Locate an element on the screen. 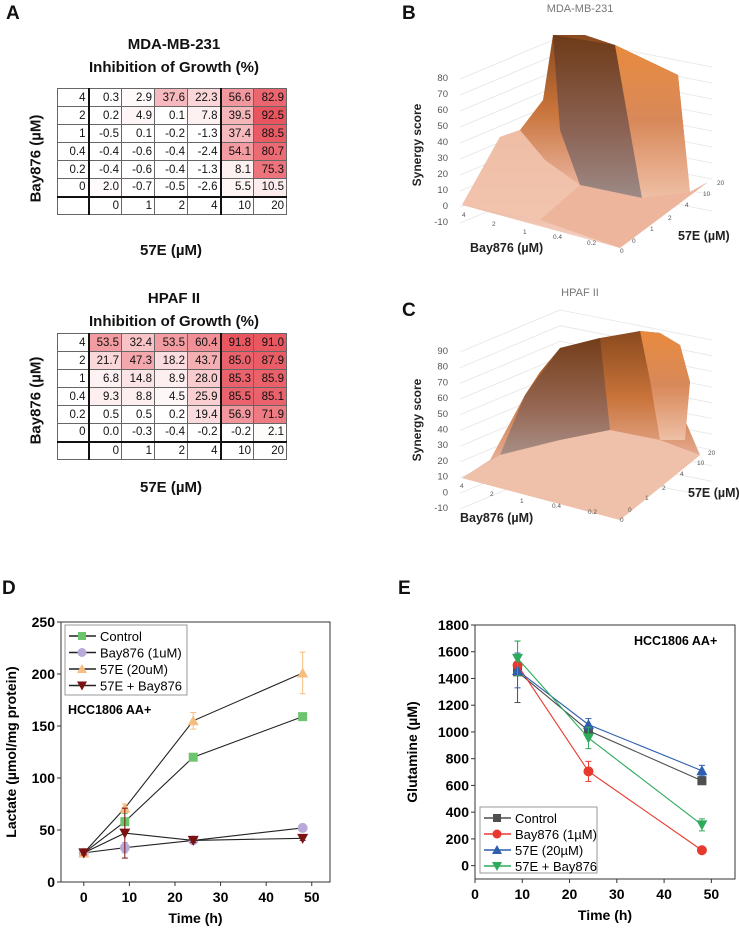  y-tick-label: 100 is located at coordinates (44, 778).